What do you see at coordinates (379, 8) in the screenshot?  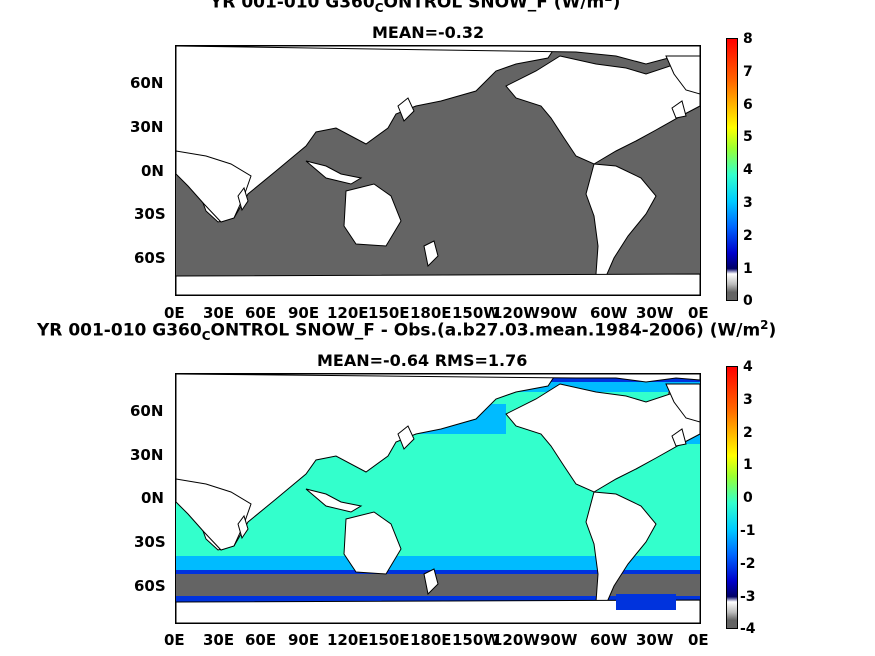 I see `title-subscript: C` at bounding box center [379, 8].